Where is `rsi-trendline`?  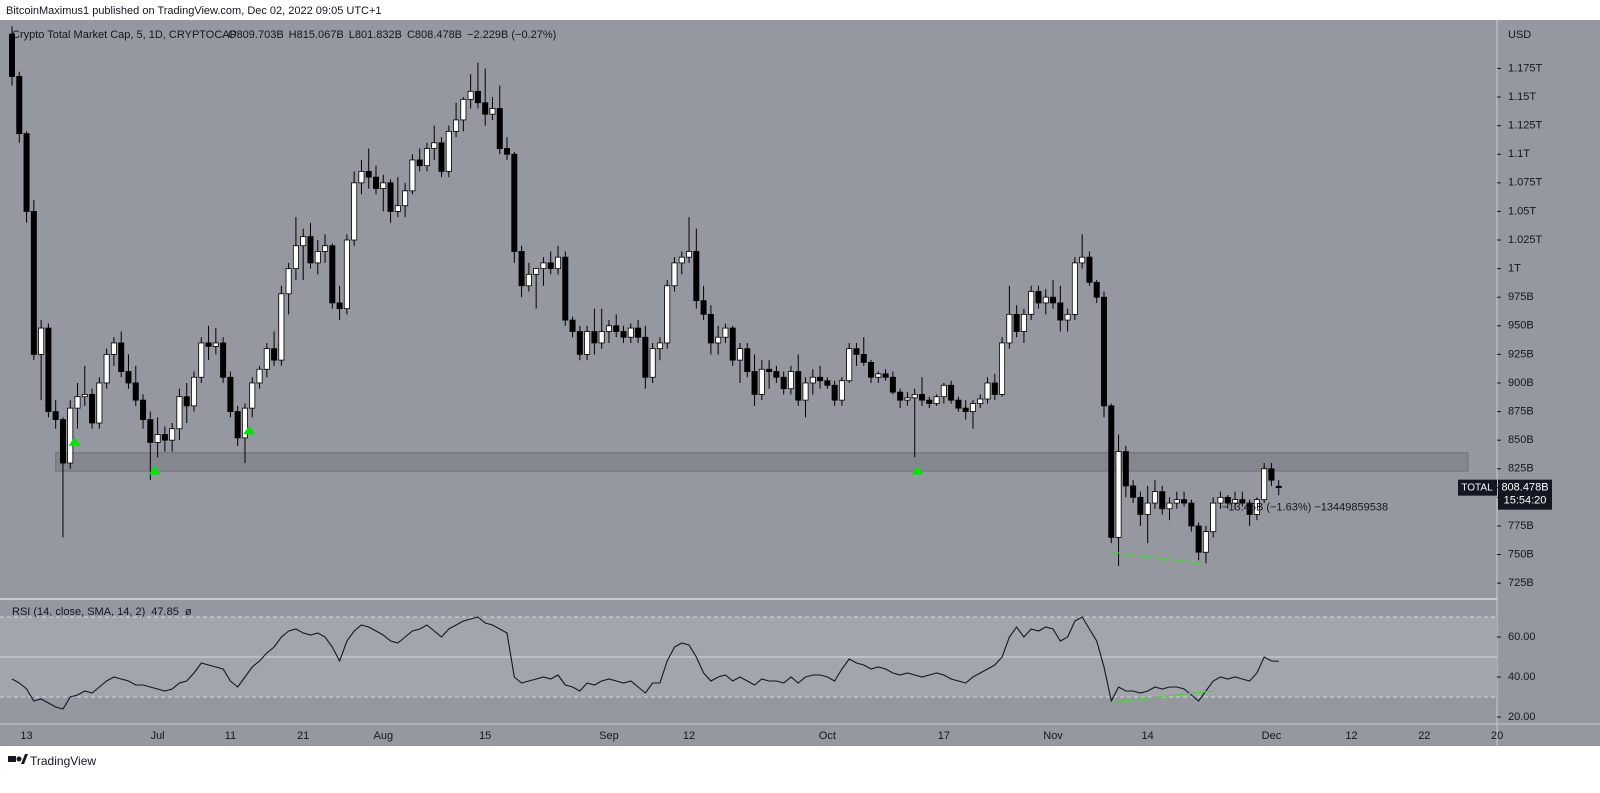
rsi-trendline is located at coordinates (1162, 696).